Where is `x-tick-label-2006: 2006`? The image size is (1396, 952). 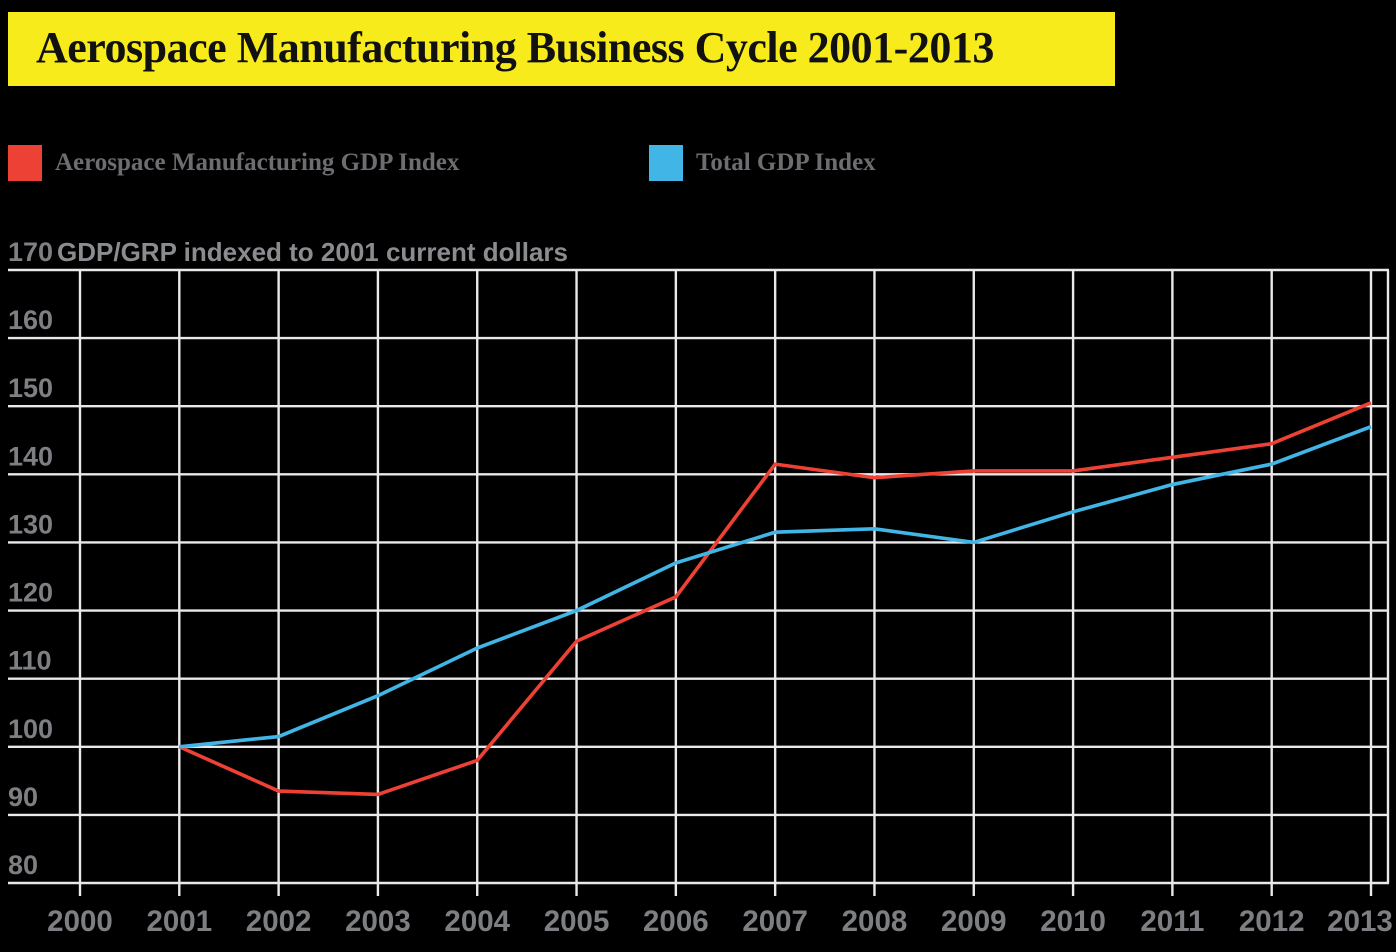
x-tick-label-2006: 2006 is located at coordinates (676, 921).